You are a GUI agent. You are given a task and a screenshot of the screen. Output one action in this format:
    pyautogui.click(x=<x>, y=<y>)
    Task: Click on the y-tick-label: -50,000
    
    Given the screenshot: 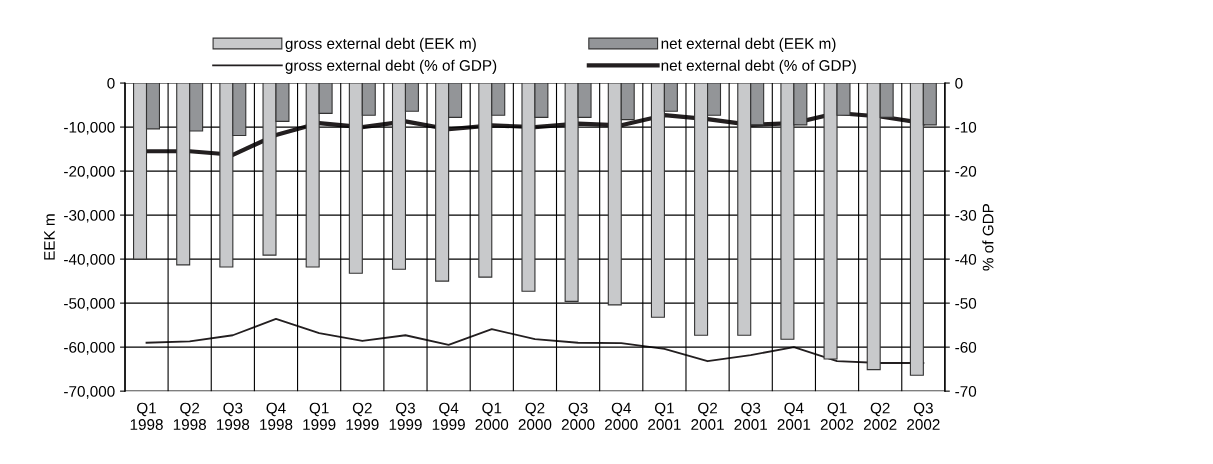 What is the action you would take?
    pyautogui.click(x=89, y=304)
    